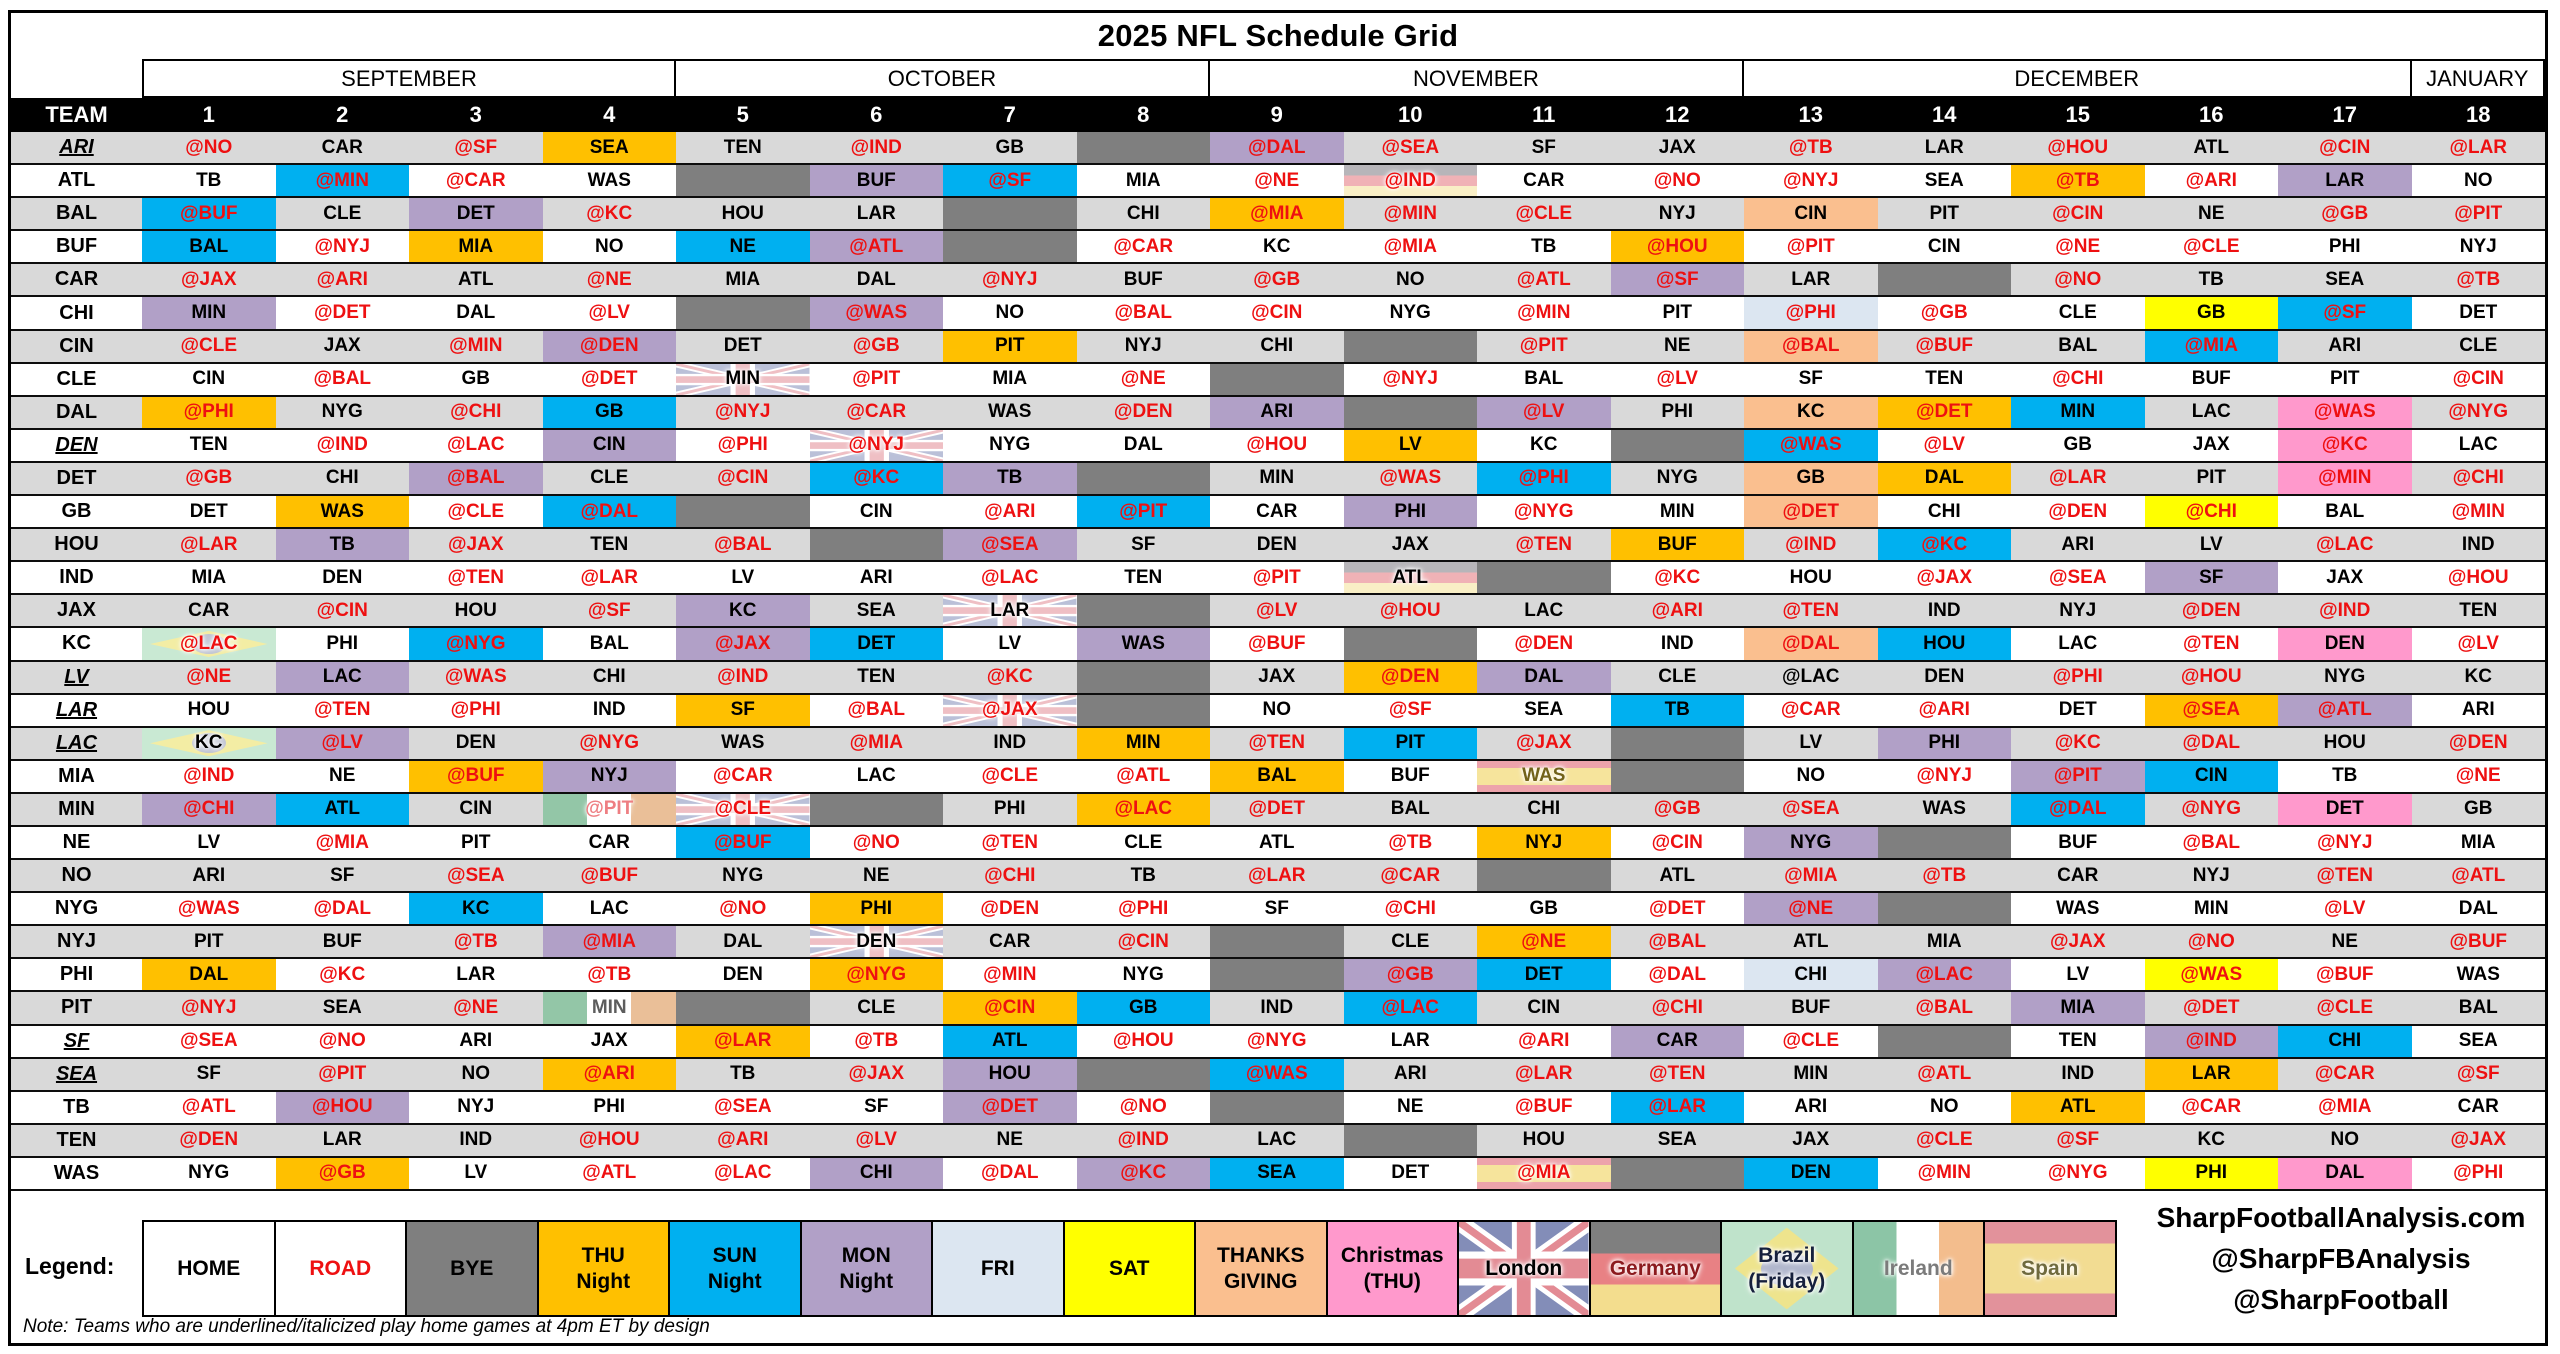  I want to click on game-opponent: @KC, so click(609, 213).